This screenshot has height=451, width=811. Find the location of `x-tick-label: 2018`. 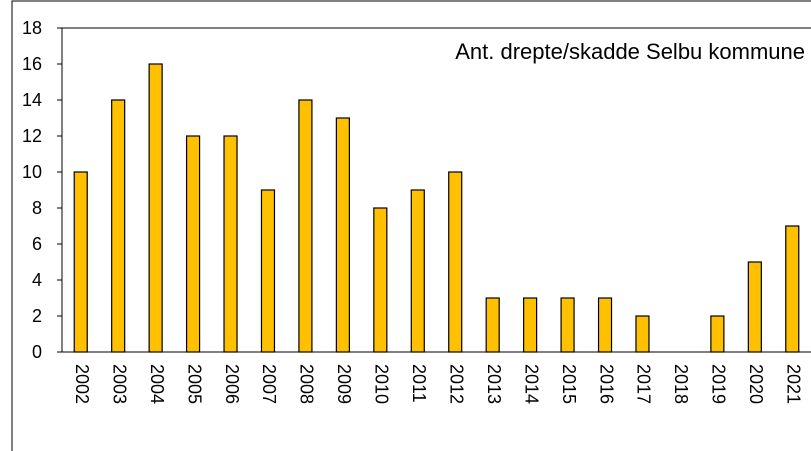

x-tick-label: 2018 is located at coordinates (681, 384).